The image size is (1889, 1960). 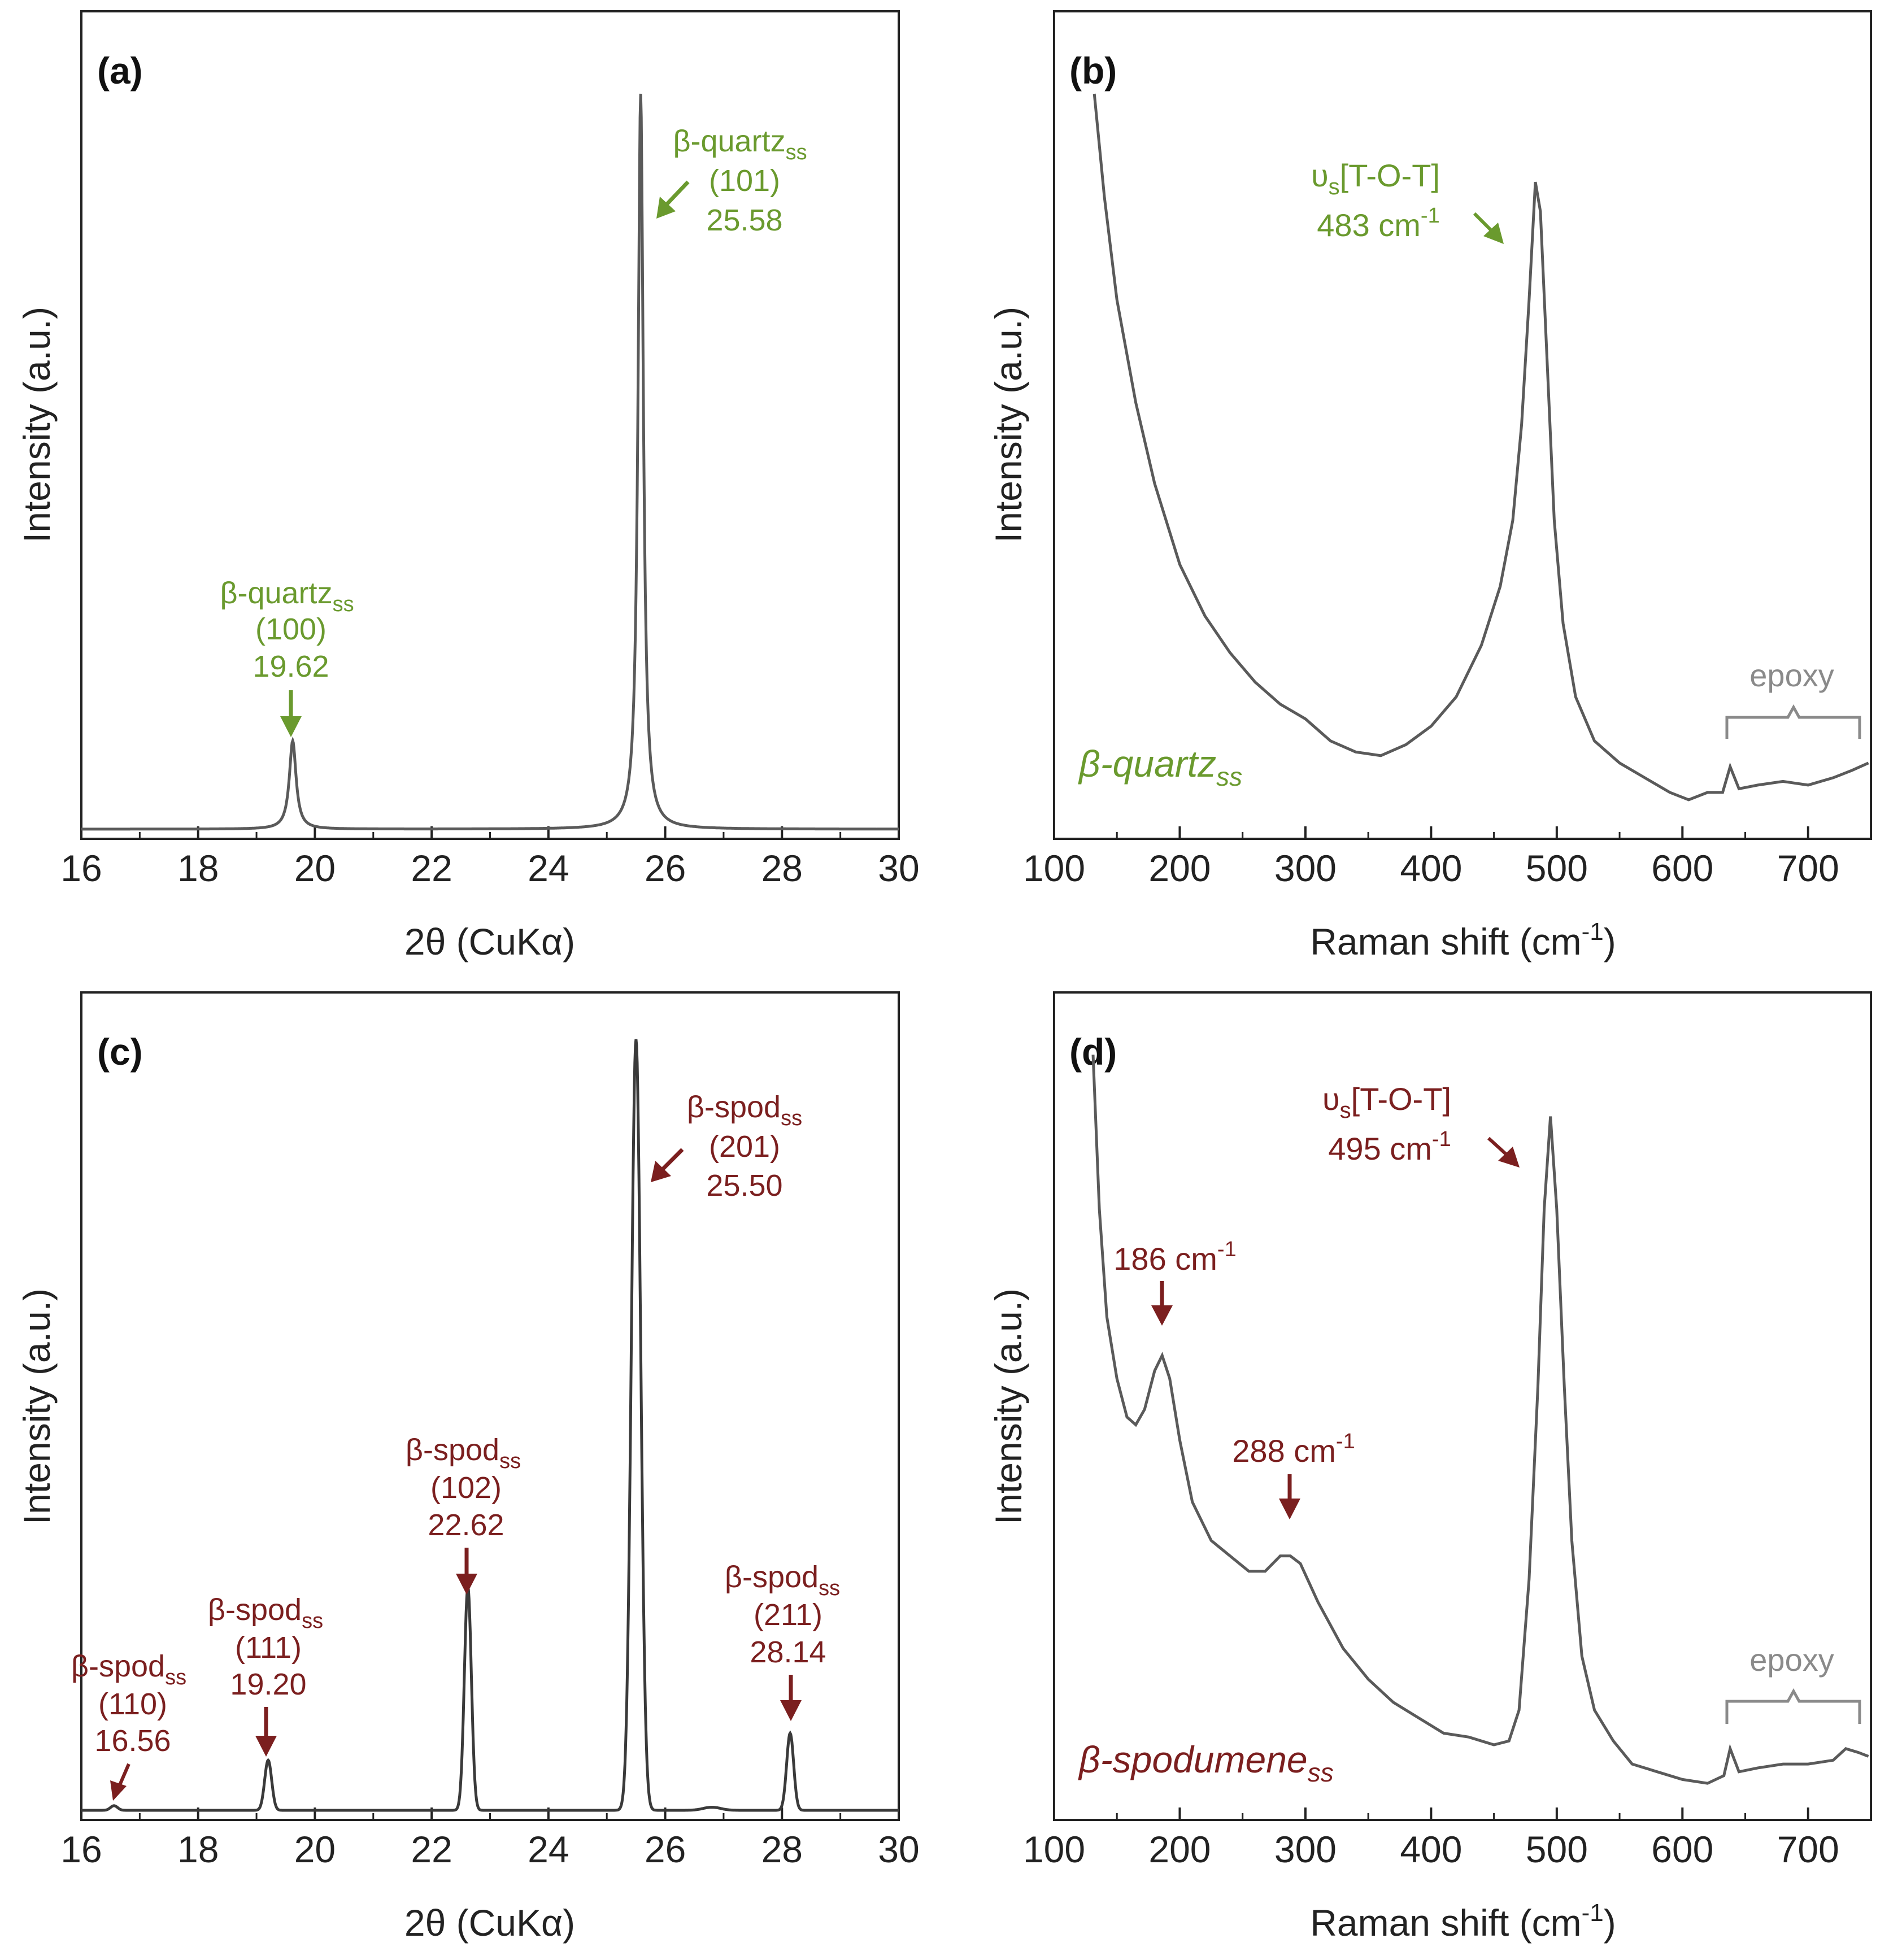 What do you see at coordinates (132, 1704) in the screenshot?
I see `hkl-label: (110)` at bounding box center [132, 1704].